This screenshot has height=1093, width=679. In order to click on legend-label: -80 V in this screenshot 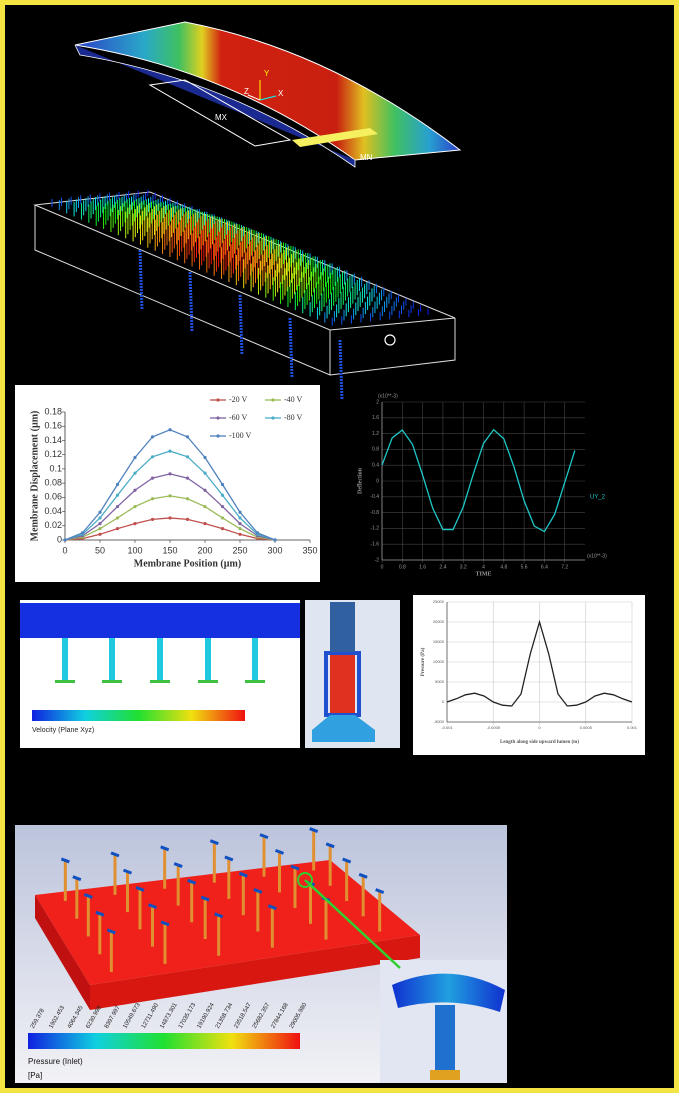, I will do `click(293, 417)`.